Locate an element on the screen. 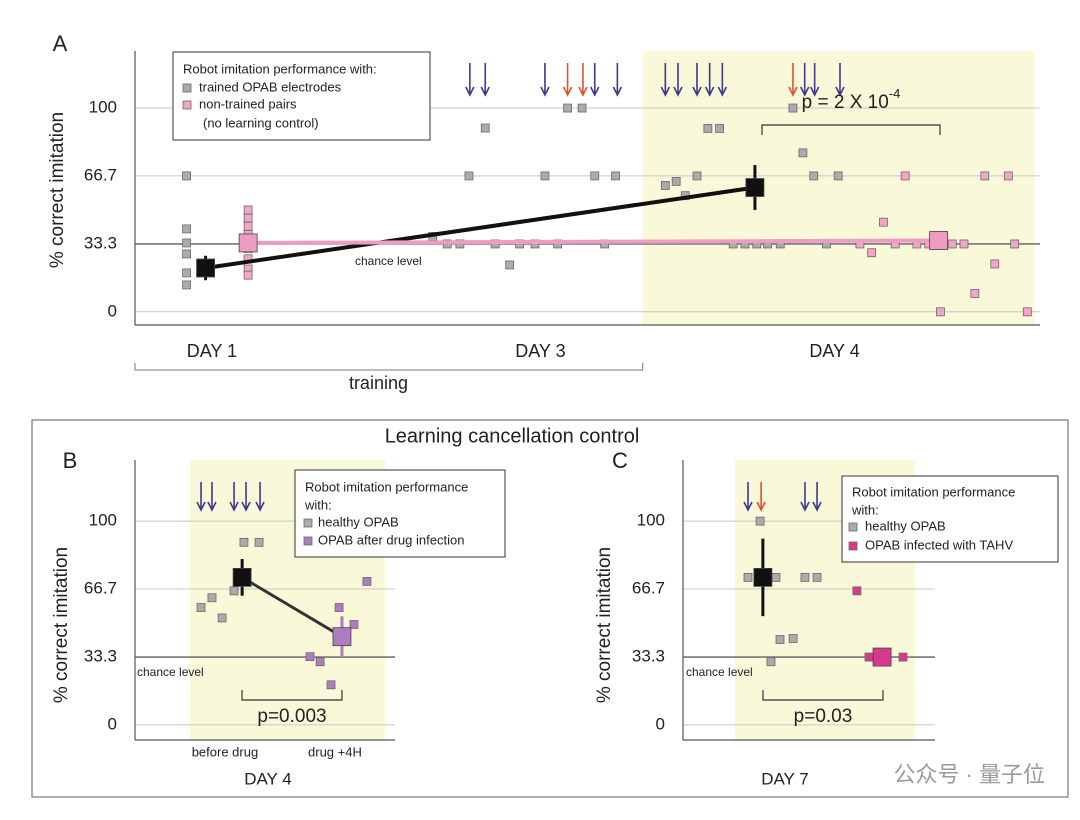 The height and width of the screenshot is (820, 1080). x-tick-label: DAY 1 is located at coordinates (212, 351).